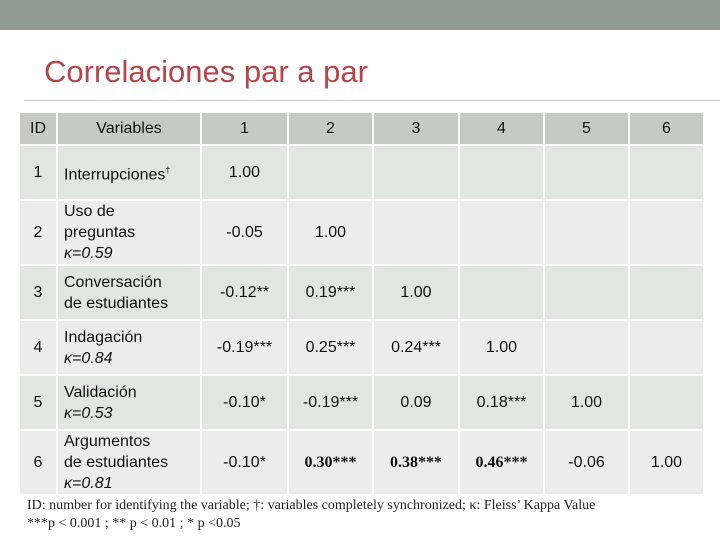 The width and height of the screenshot is (720, 540). Describe the element at coordinates (244, 292) in the screenshot. I see `correlation-cell: -0.12**` at that location.